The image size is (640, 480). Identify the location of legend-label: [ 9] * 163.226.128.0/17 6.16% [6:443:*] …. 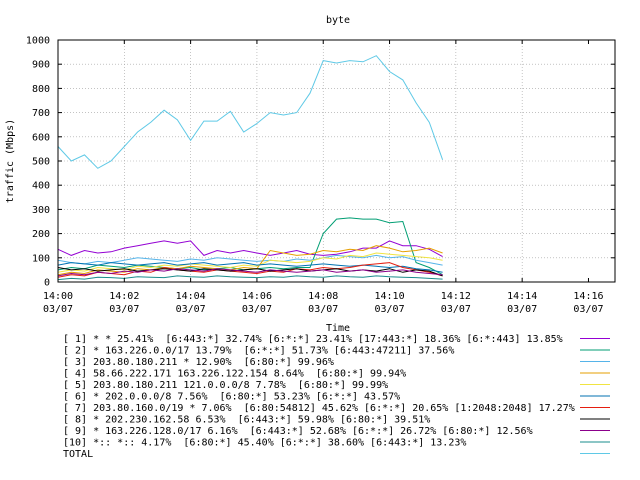
(298, 431).